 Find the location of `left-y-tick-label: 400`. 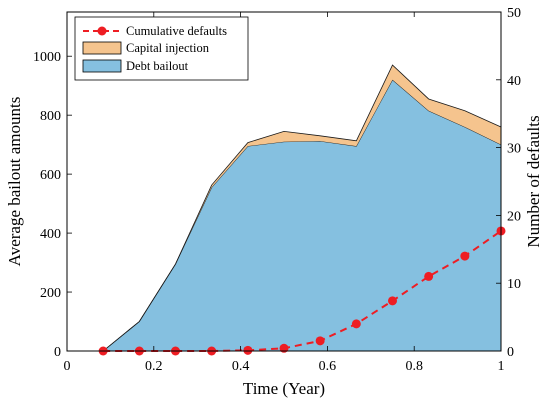

left-y-tick-label: 400 is located at coordinates (50, 234).